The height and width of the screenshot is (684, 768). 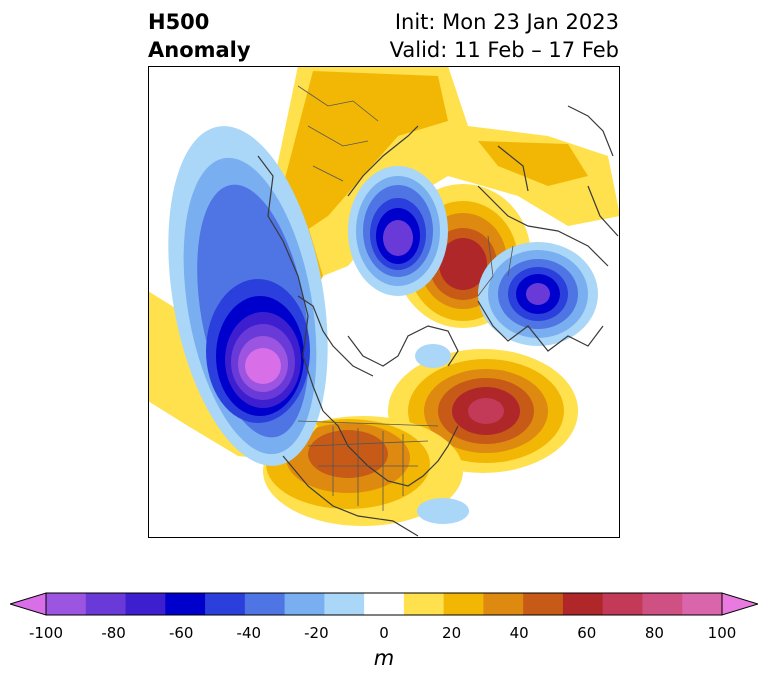 I want to click on colorbar-tick-label: -100, so click(x=46, y=633).